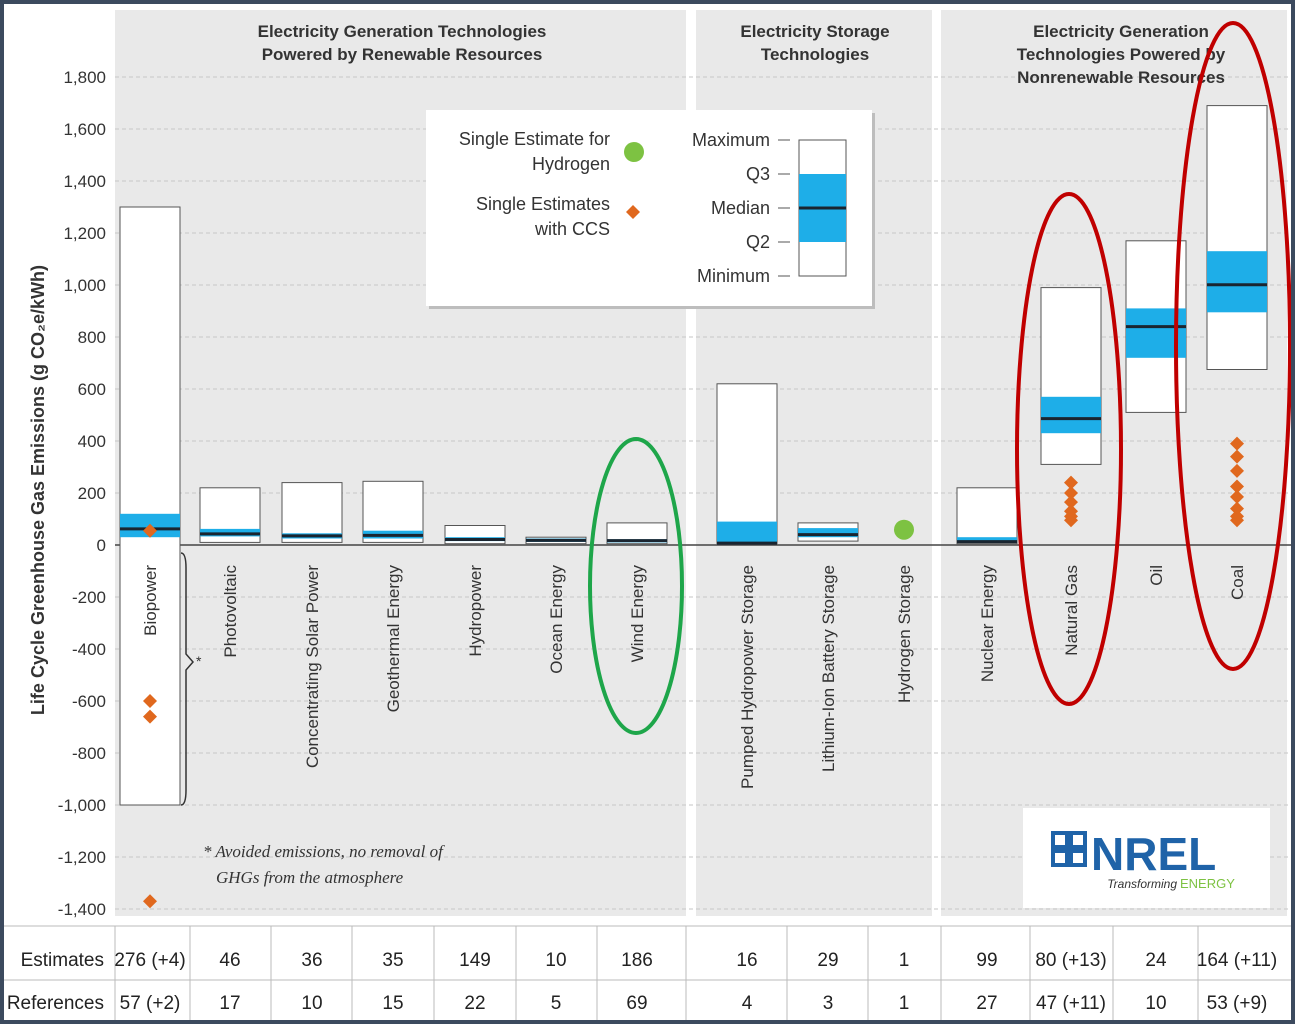  What do you see at coordinates (199, 661) in the screenshot?
I see `brace-asterisk: *` at bounding box center [199, 661].